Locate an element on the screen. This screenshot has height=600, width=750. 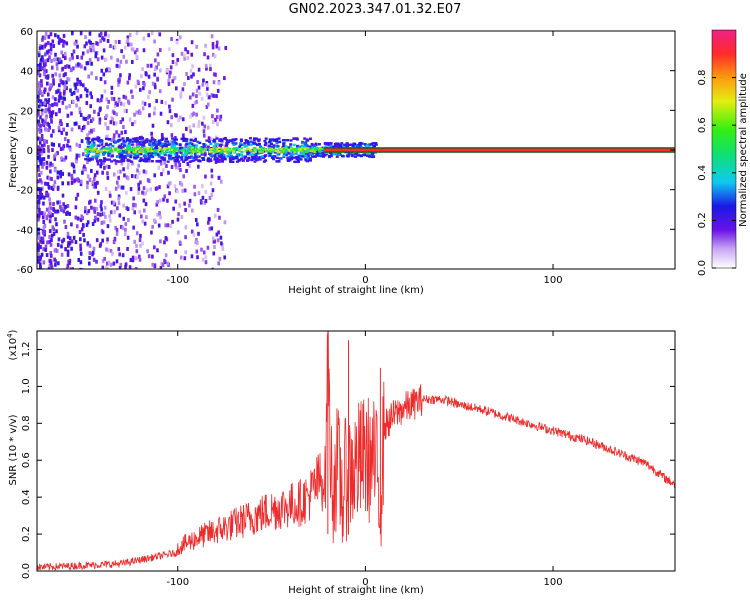
spectrogram-ylabel: Frequency (Hz) is located at coordinates (13, 150).